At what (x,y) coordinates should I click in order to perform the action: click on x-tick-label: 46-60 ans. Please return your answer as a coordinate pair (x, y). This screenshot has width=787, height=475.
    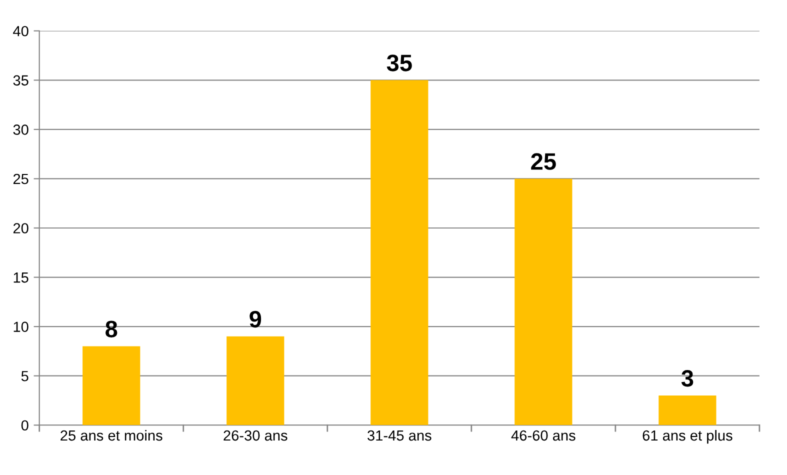
    Looking at the image, I should click on (543, 435).